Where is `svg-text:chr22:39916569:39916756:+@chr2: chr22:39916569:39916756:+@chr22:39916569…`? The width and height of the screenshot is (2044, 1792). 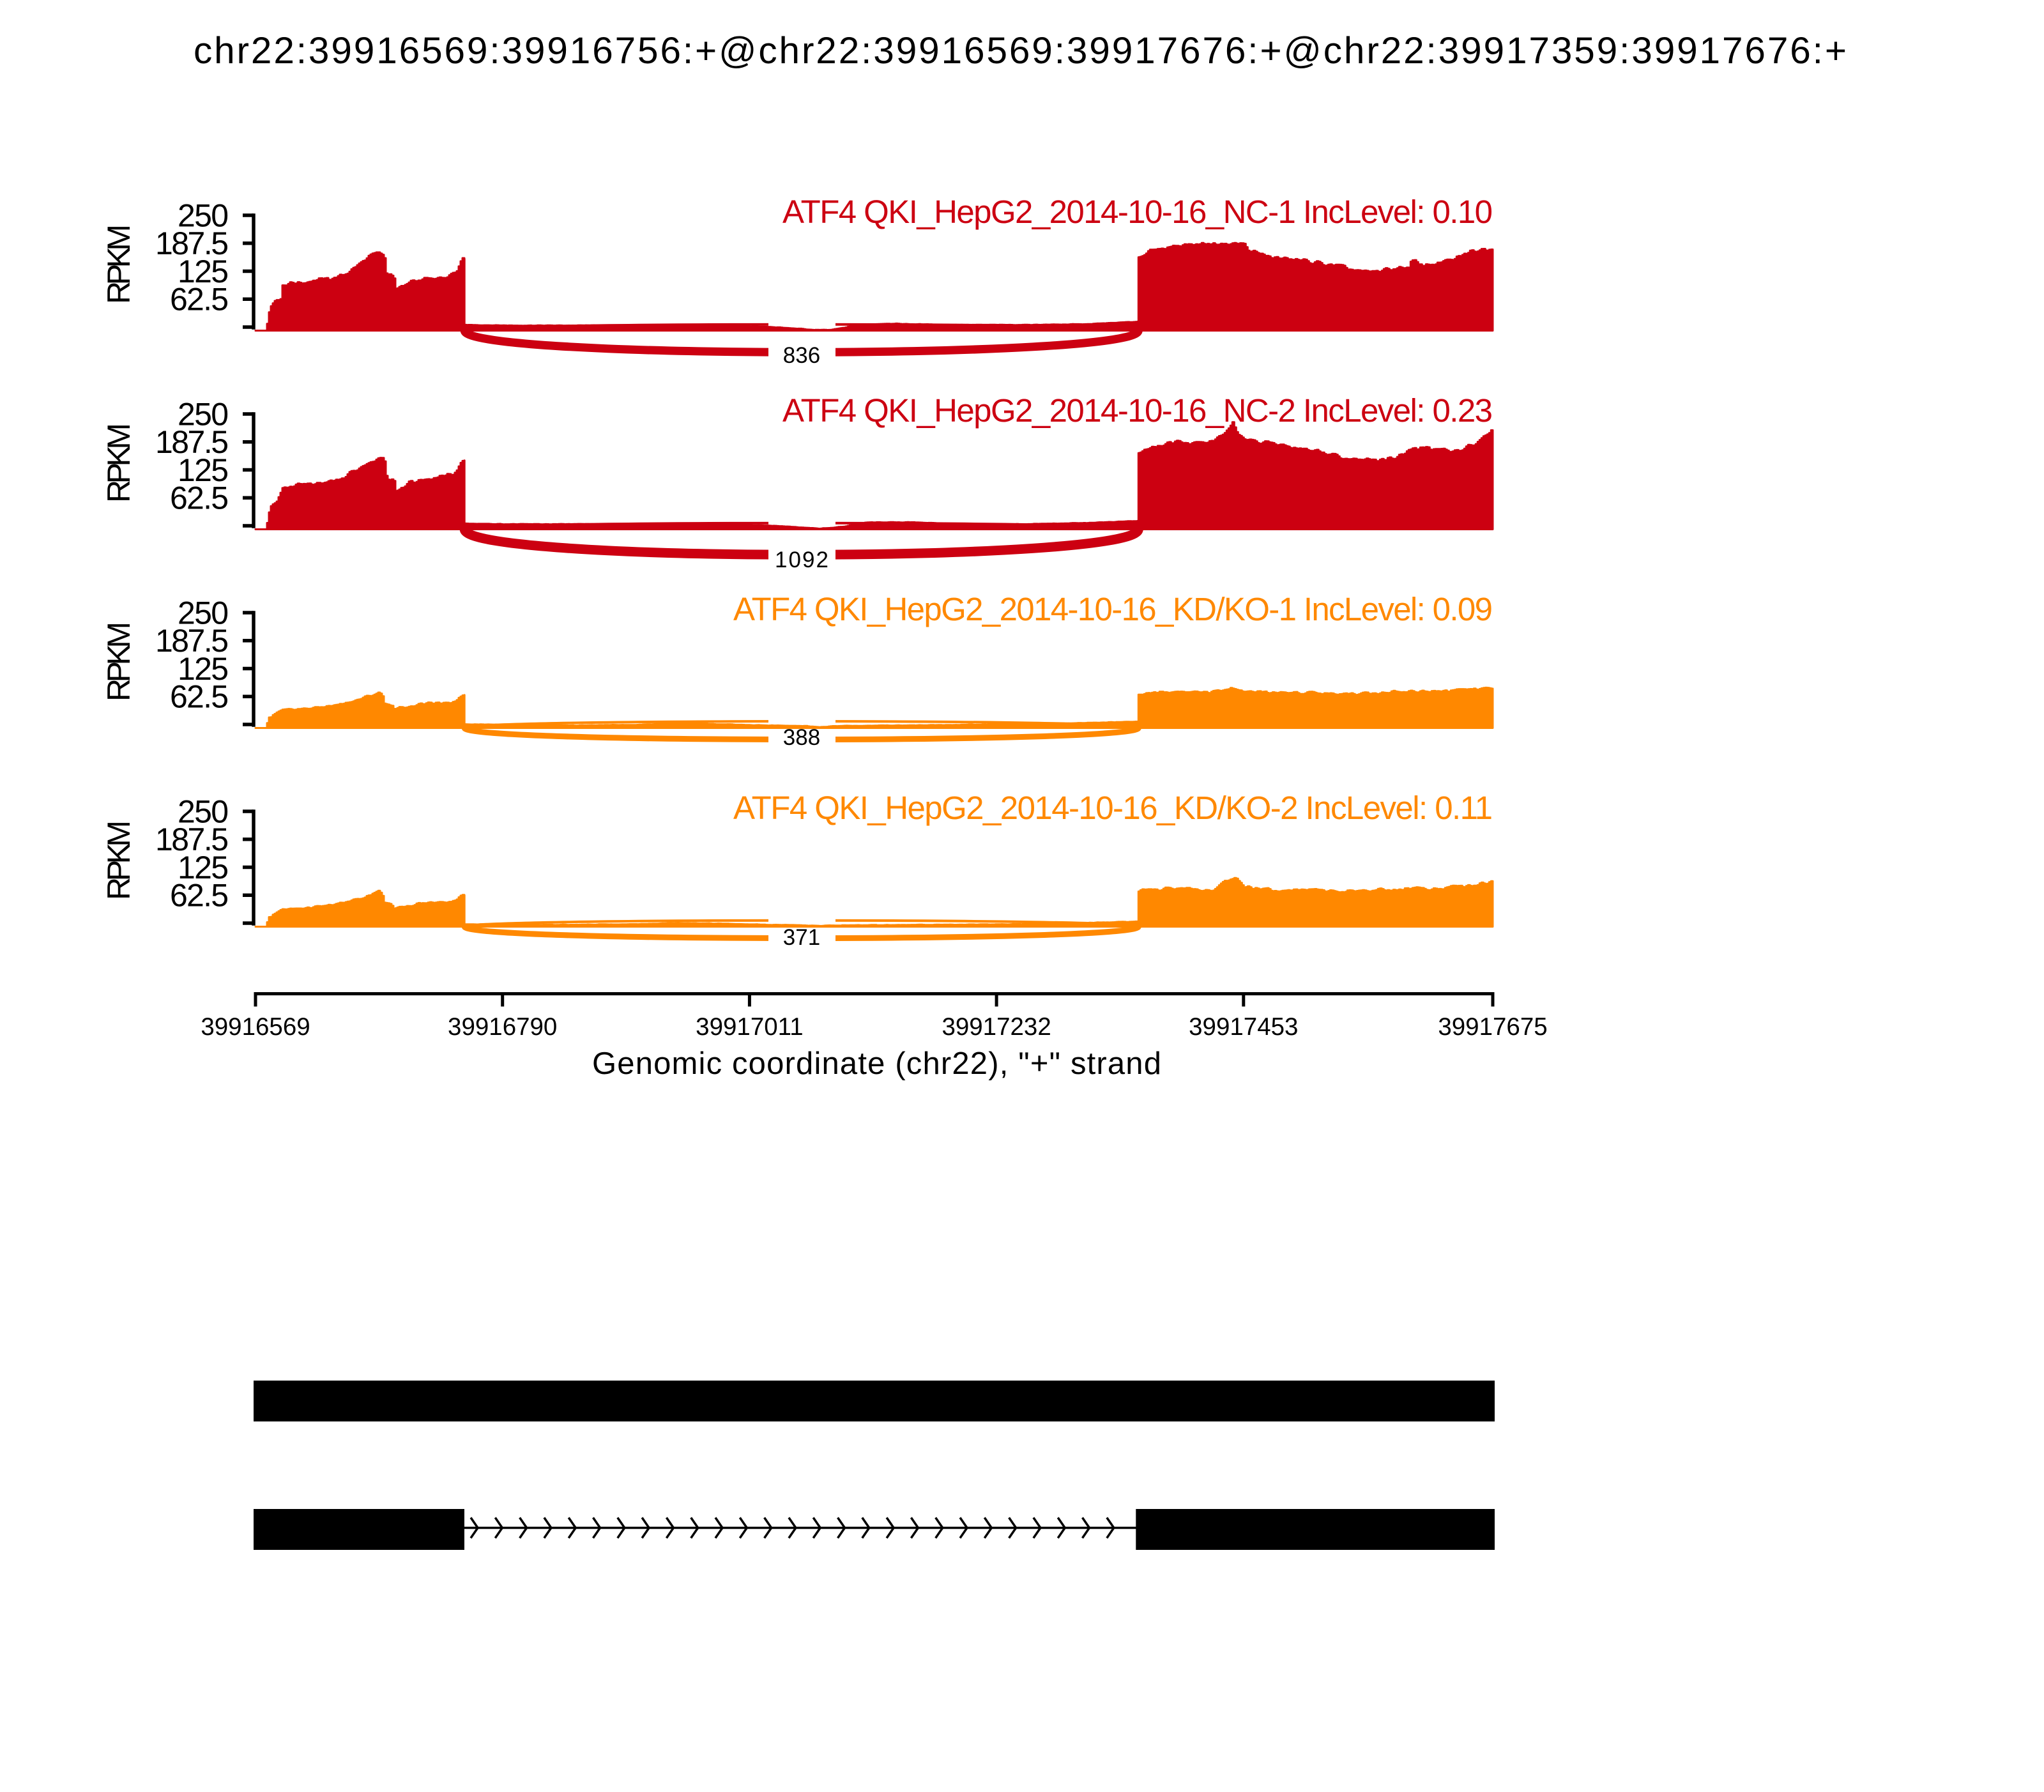
svg-text:chr22:39916569:39916756:+@chr2: chr22:39916569:39916756:+@chr22:39916569… is located at coordinates (1020, 51).